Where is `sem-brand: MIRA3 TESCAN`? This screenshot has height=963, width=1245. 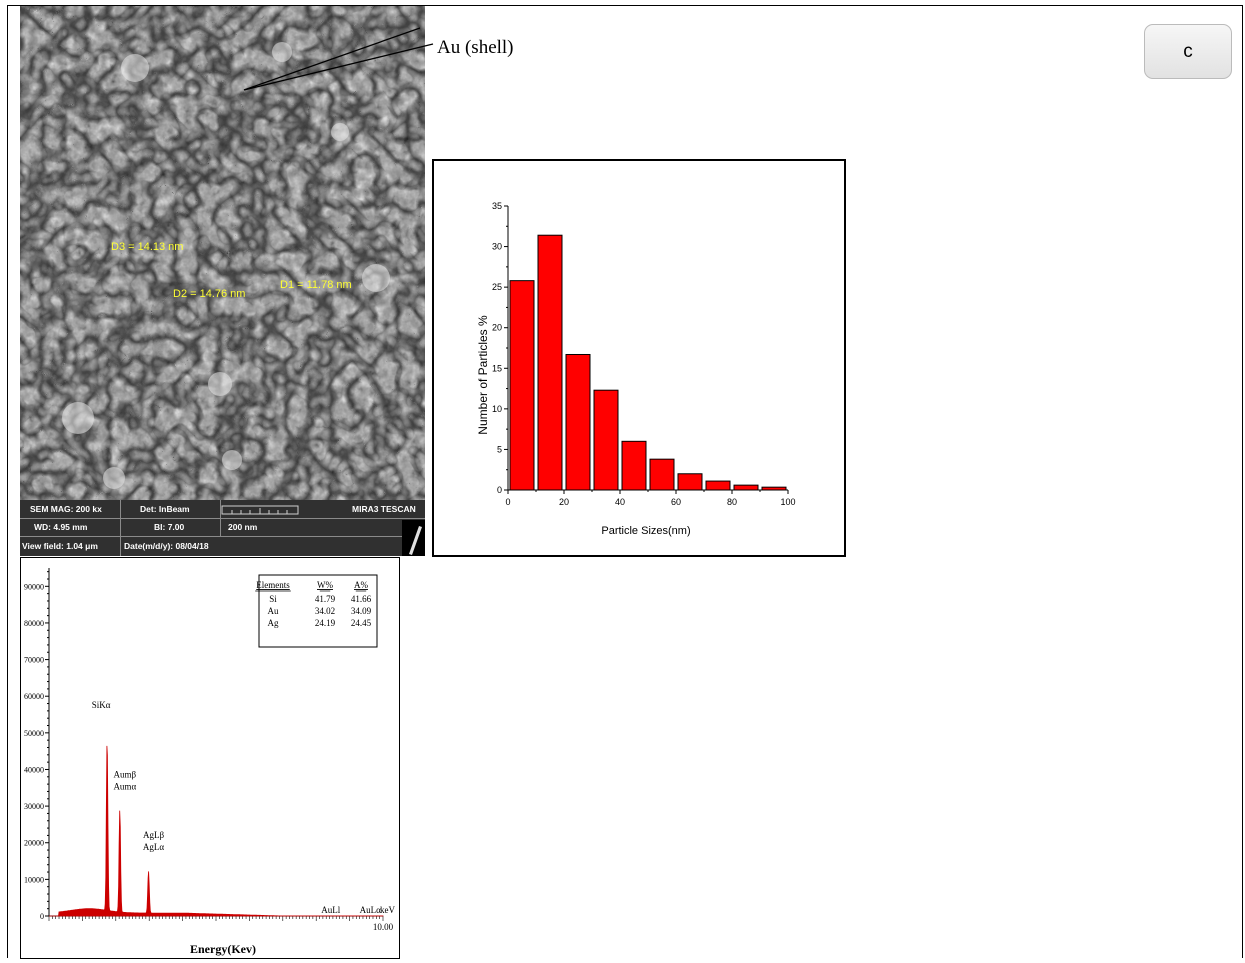
sem-brand: MIRA3 TESCAN is located at coordinates (384, 509).